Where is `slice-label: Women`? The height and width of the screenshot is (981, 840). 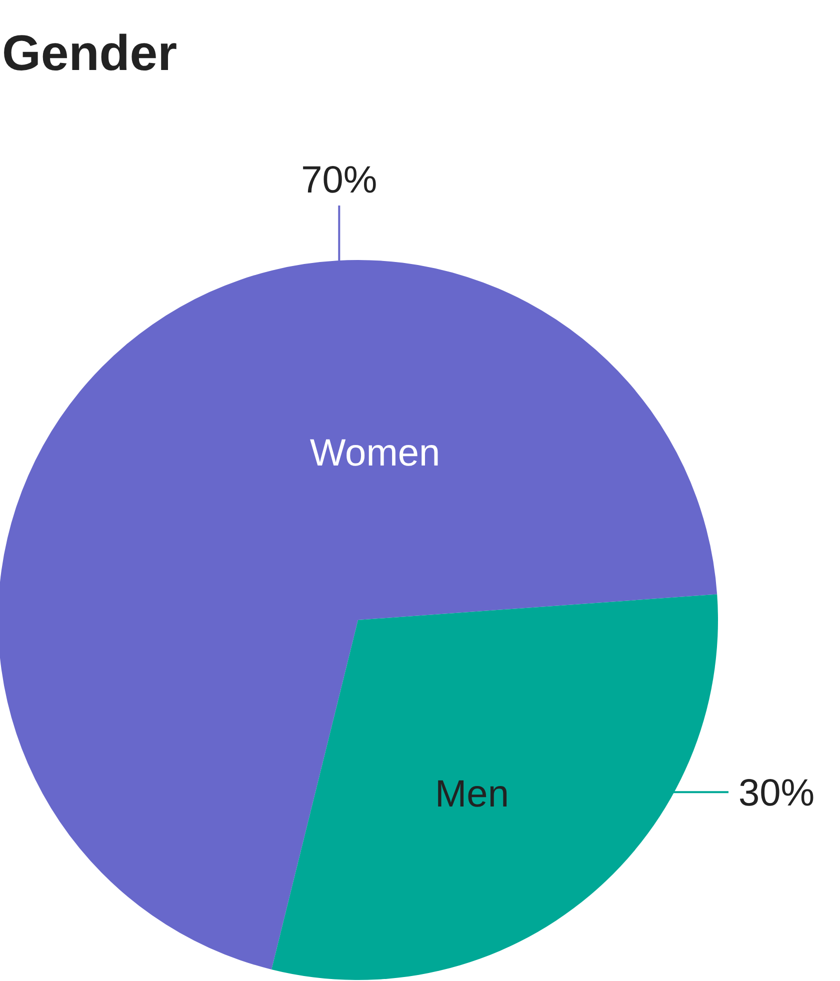
slice-label: Women is located at coordinates (375, 453).